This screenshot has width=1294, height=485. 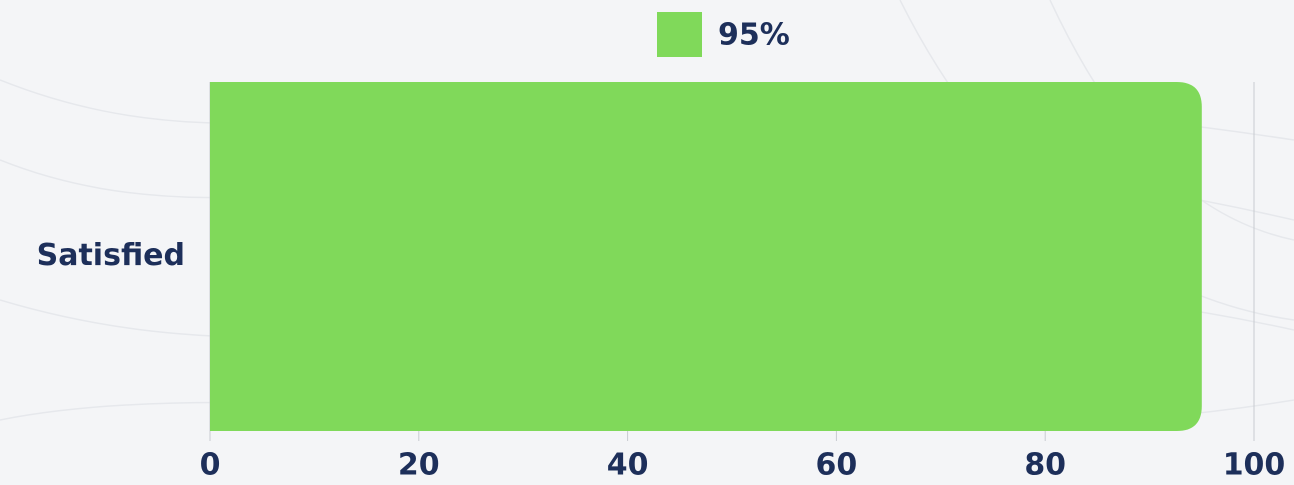 I want to click on x-tick-label: 20, so click(x=419, y=465).